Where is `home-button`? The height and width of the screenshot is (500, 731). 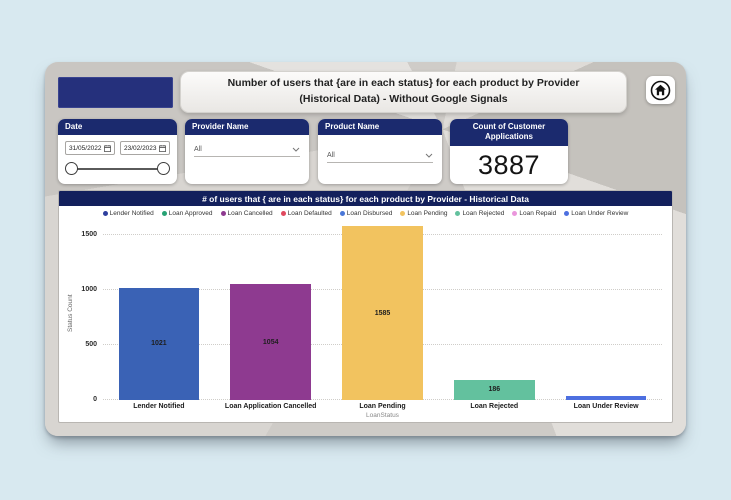
home-button is located at coordinates (660, 90).